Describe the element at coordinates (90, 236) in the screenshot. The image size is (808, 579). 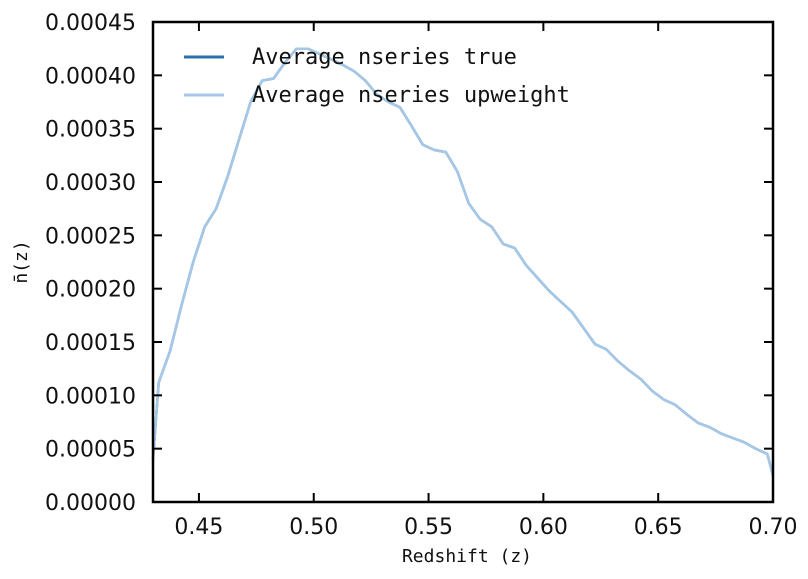
I see `y-tick-label: 0.00025` at that location.